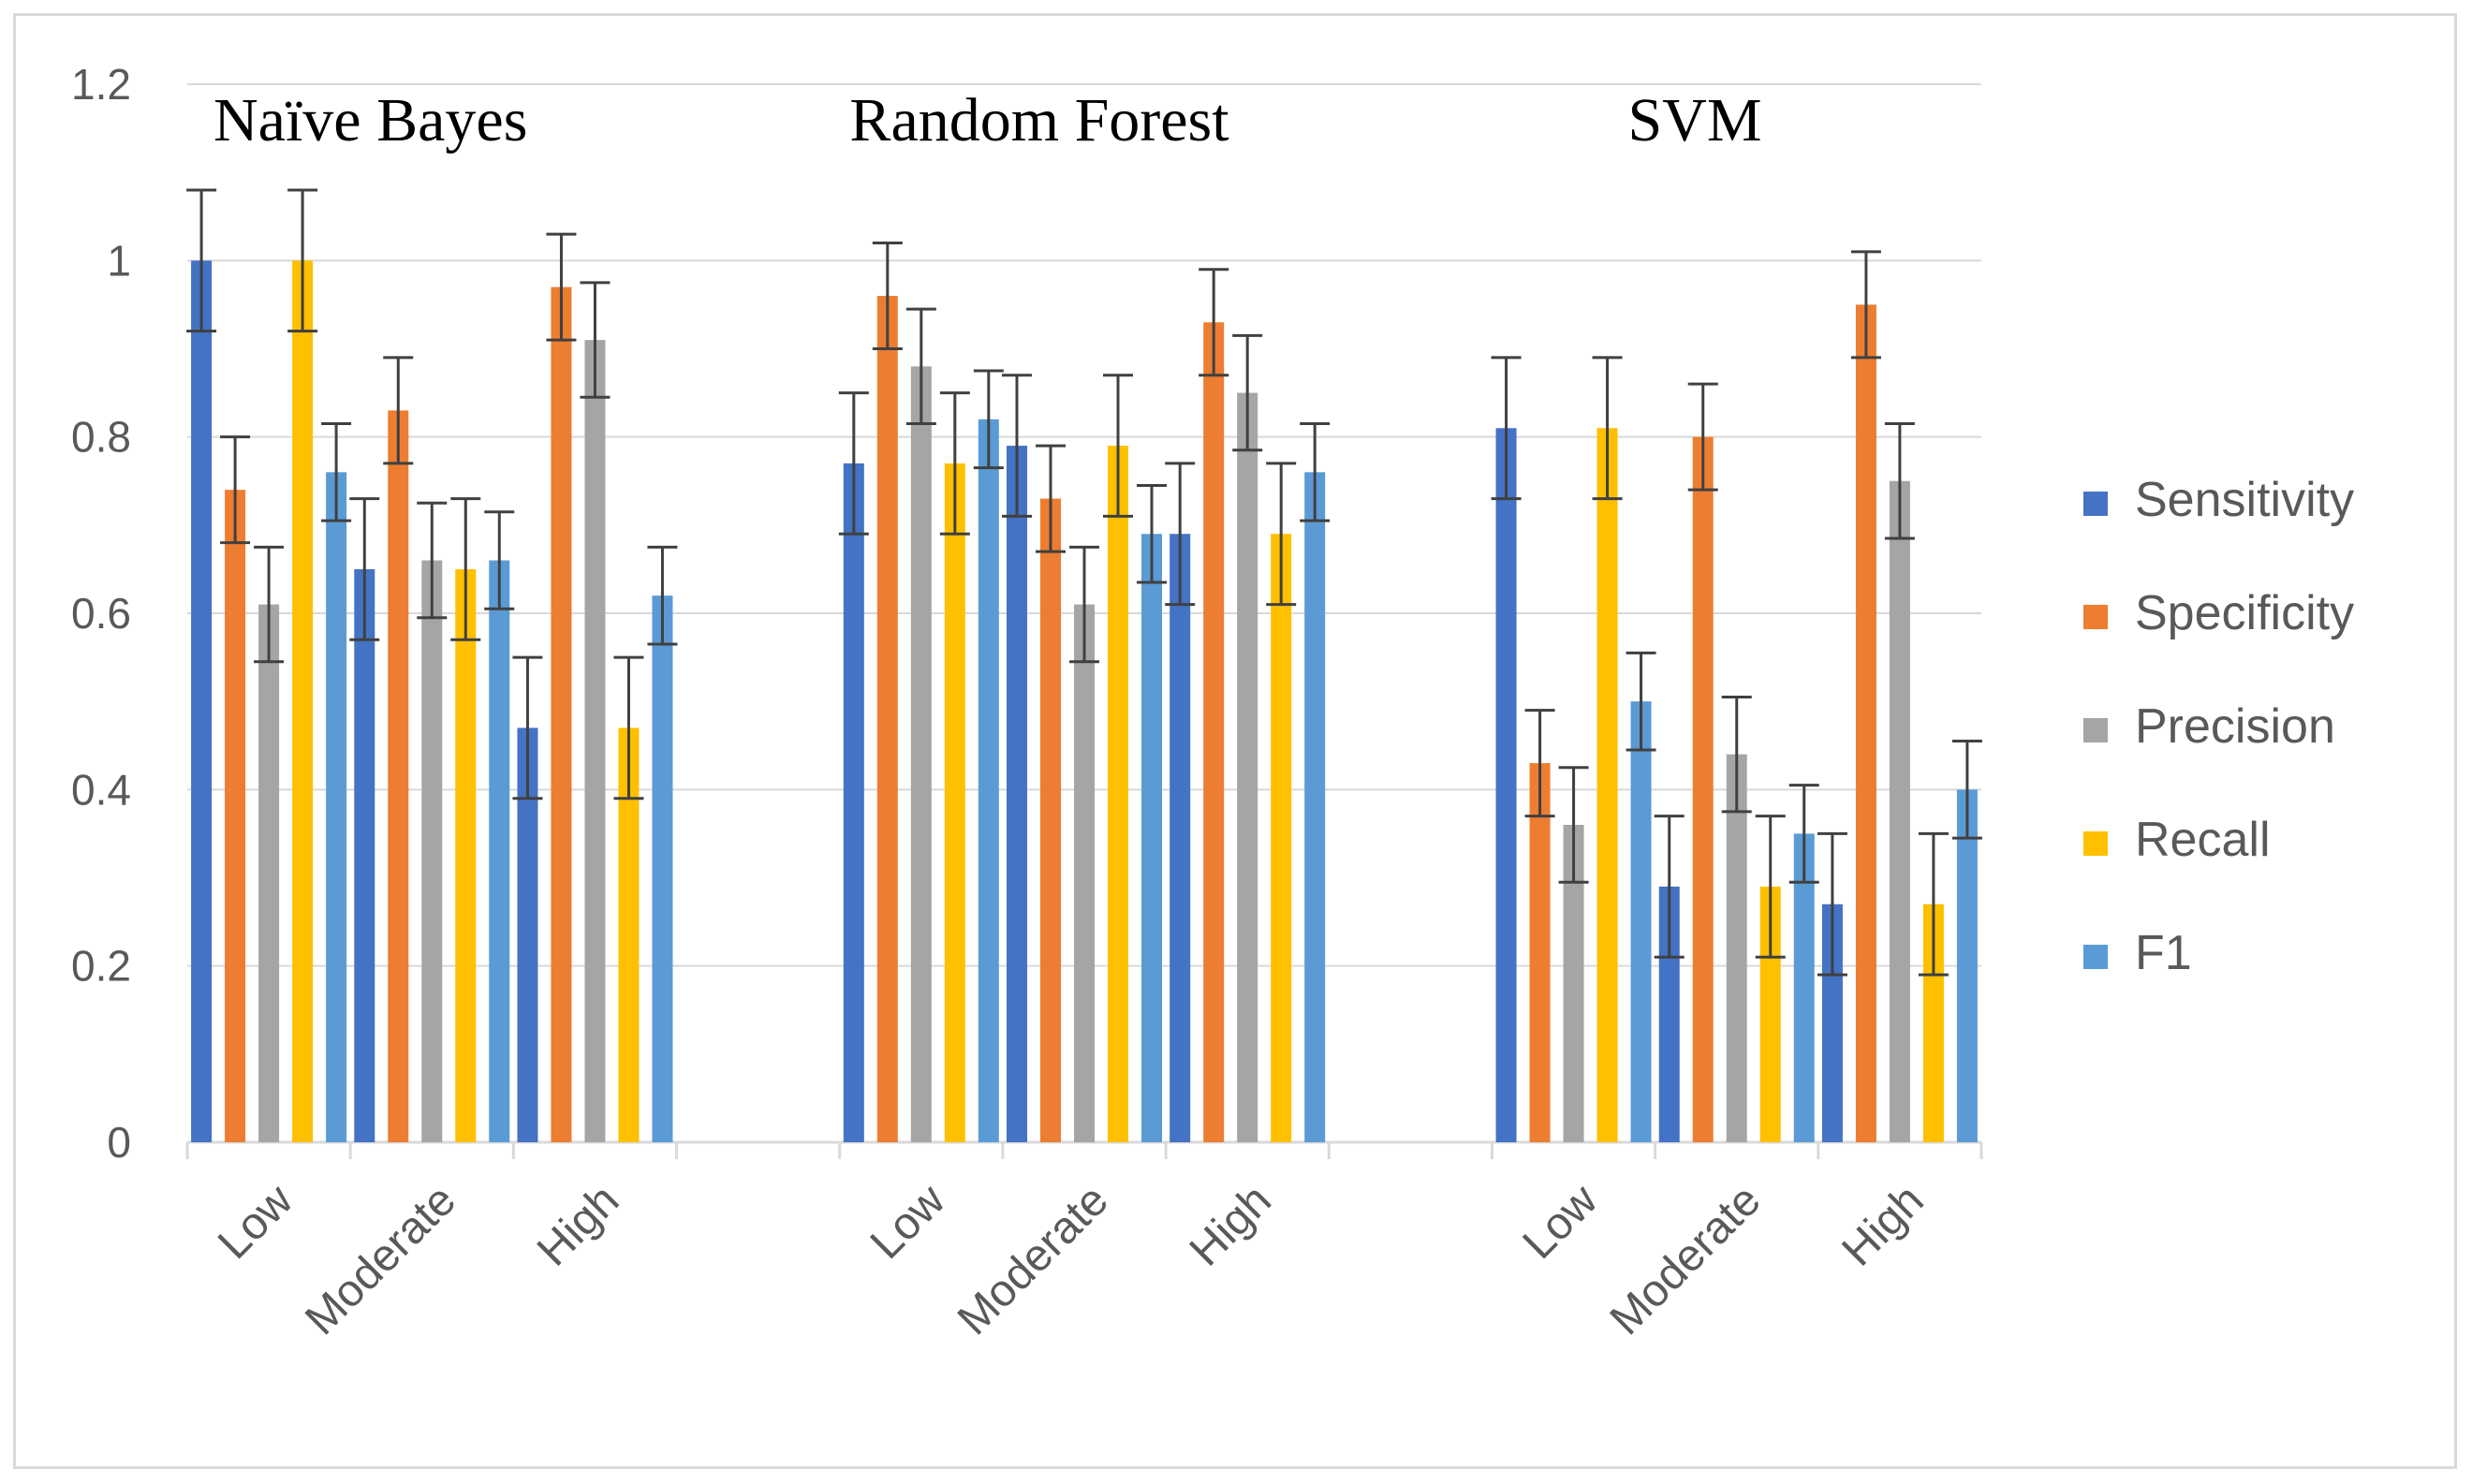  Describe the element at coordinates (1694, 120) in the screenshot. I see `group-title: SVM` at that location.